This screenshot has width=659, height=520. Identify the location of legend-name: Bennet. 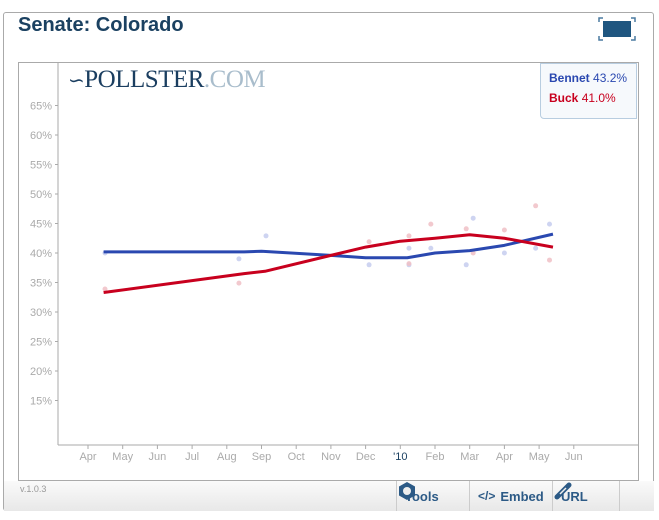
(569, 78).